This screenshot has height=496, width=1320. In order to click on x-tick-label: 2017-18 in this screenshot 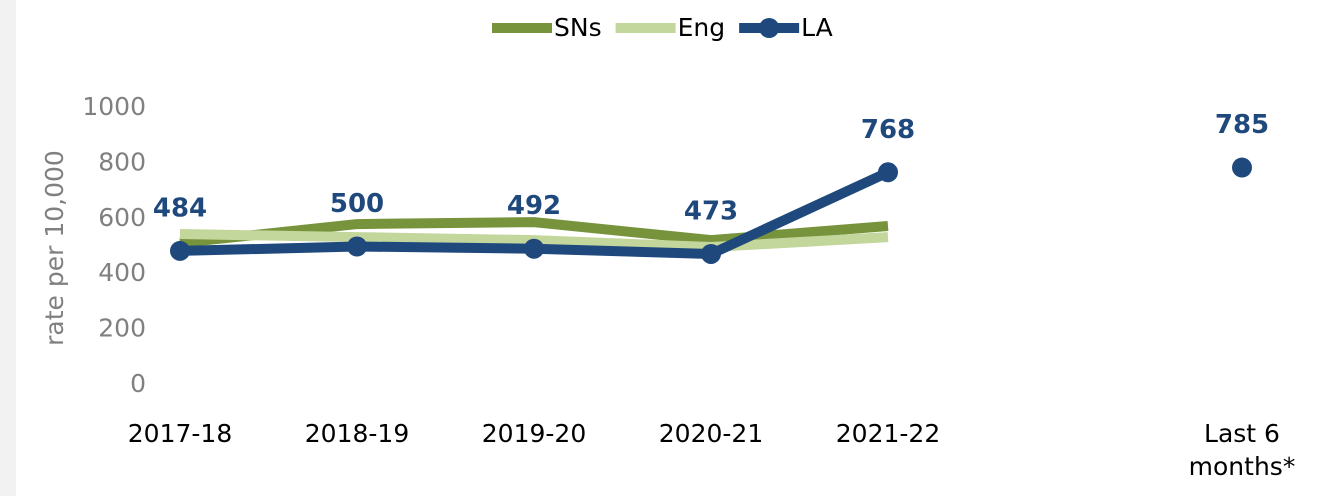, I will do `click(180, 433)`.